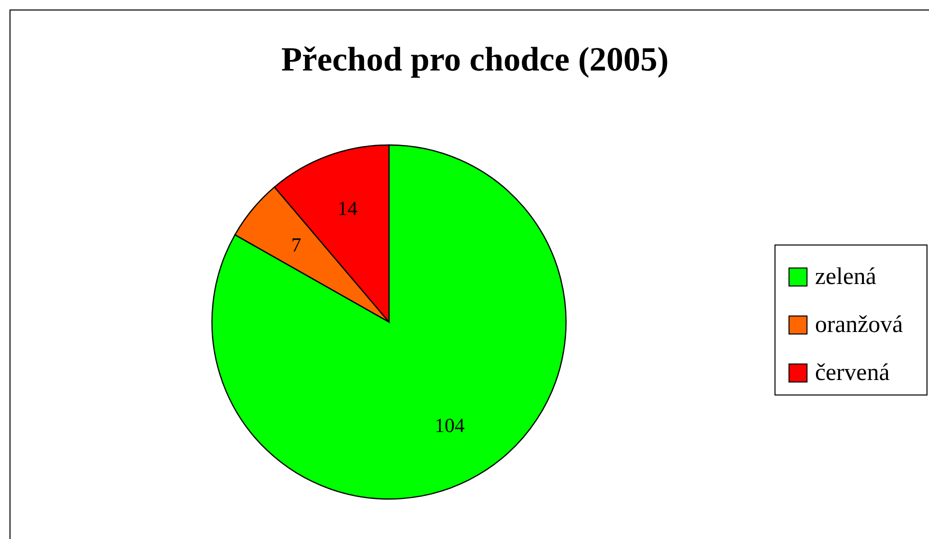 This screenshot has width=929, height=539. I want to click on legend-label: zelená, so click(846, 277).